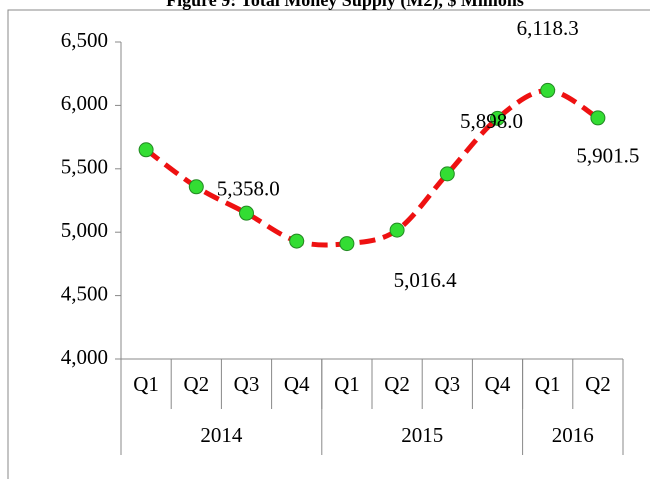 The height and width of the screenshot is (479, 650). Describe the element at coordinates (84, 357) in the screenshot. I see `y-tick-label: 4,000` at that location.